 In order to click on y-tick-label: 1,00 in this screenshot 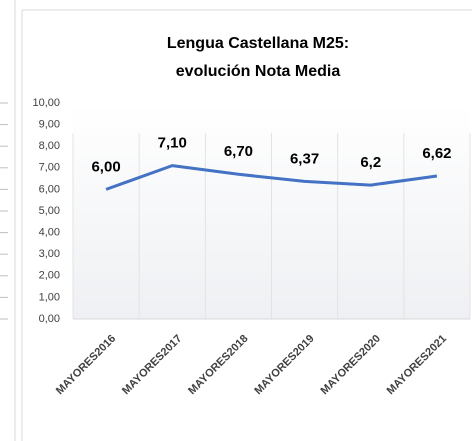, I will do `click(49, 297)`.